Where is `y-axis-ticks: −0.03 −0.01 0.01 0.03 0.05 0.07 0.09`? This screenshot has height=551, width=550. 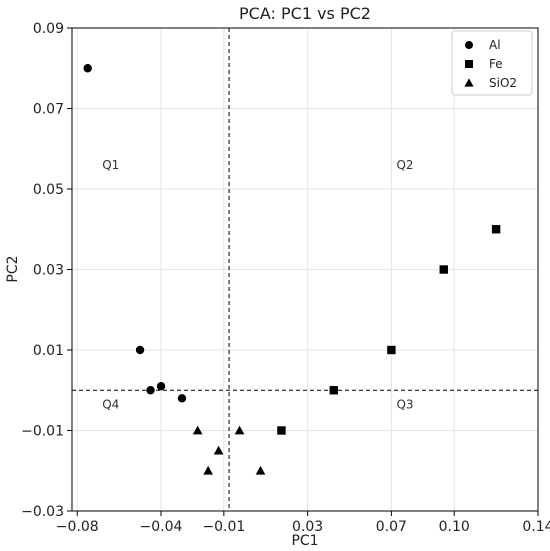 y-axis-ticks: −0.03 −0.01 0.01 0.03 0.05 0.07 0.09 is located at coordinates (46, 270).